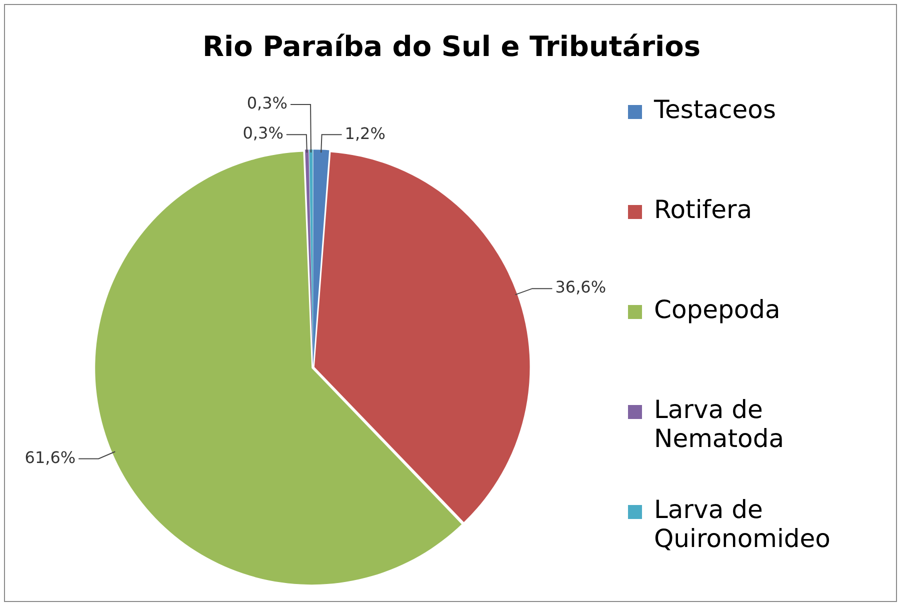 The image size is (903, 608). What do you see at coordinates (743, 524) in the screenshot?
I see `legend-label: Larva de Quironomideo` at bounding box center [743, 524].